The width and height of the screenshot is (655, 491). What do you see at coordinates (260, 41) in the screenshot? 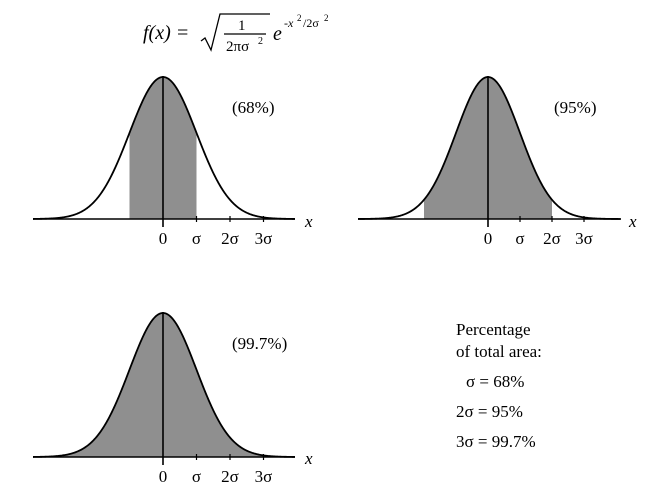
I see `formula-denominator-exp: 2` at bounding box center [260, 41].